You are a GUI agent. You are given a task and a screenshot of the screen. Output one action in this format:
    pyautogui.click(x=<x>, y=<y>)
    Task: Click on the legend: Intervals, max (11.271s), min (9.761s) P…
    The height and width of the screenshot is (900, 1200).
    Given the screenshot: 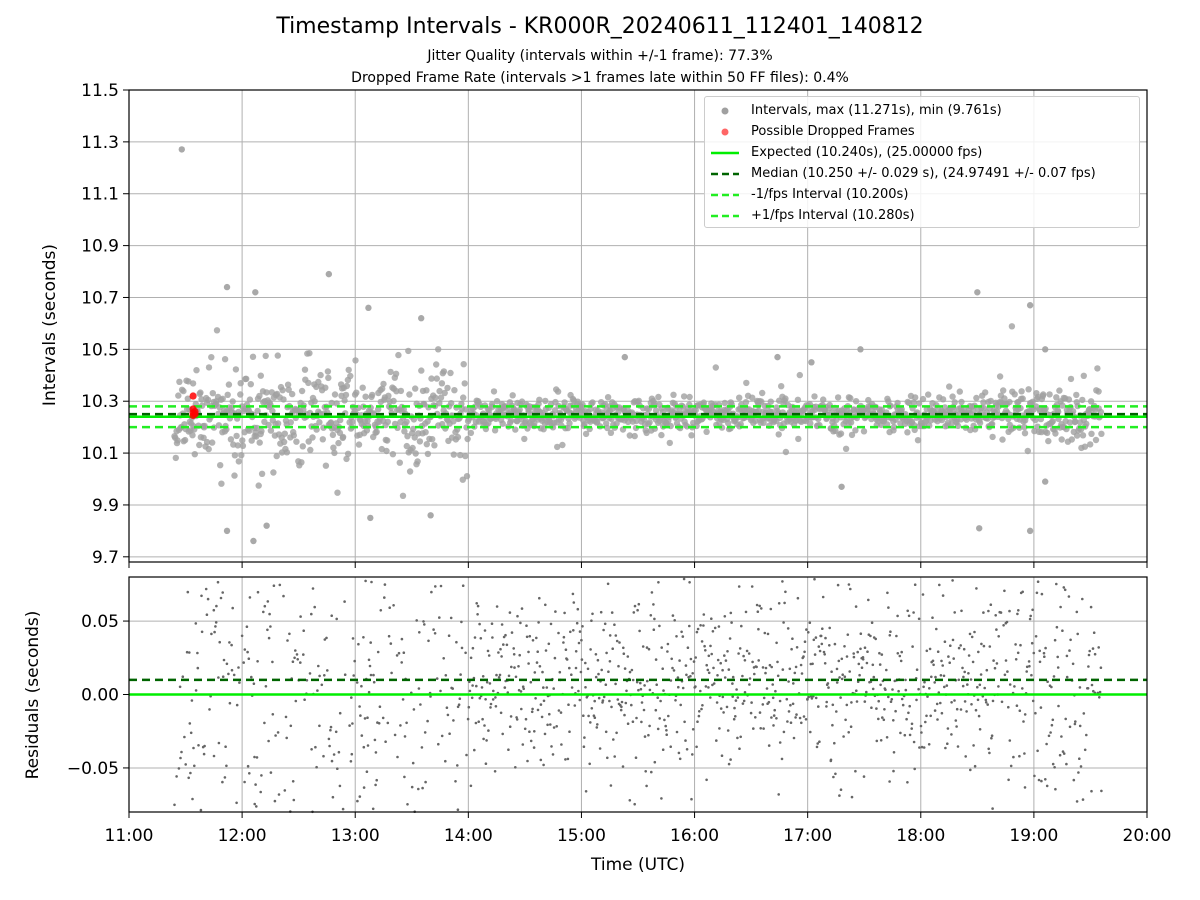 What is the action you would take?
    pyautogui.click(x=922, y=162)
    